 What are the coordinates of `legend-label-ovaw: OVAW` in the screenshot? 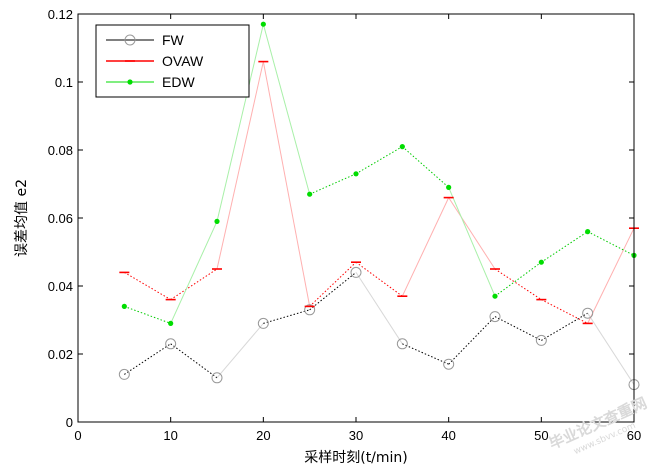 It's located at (183, 61).